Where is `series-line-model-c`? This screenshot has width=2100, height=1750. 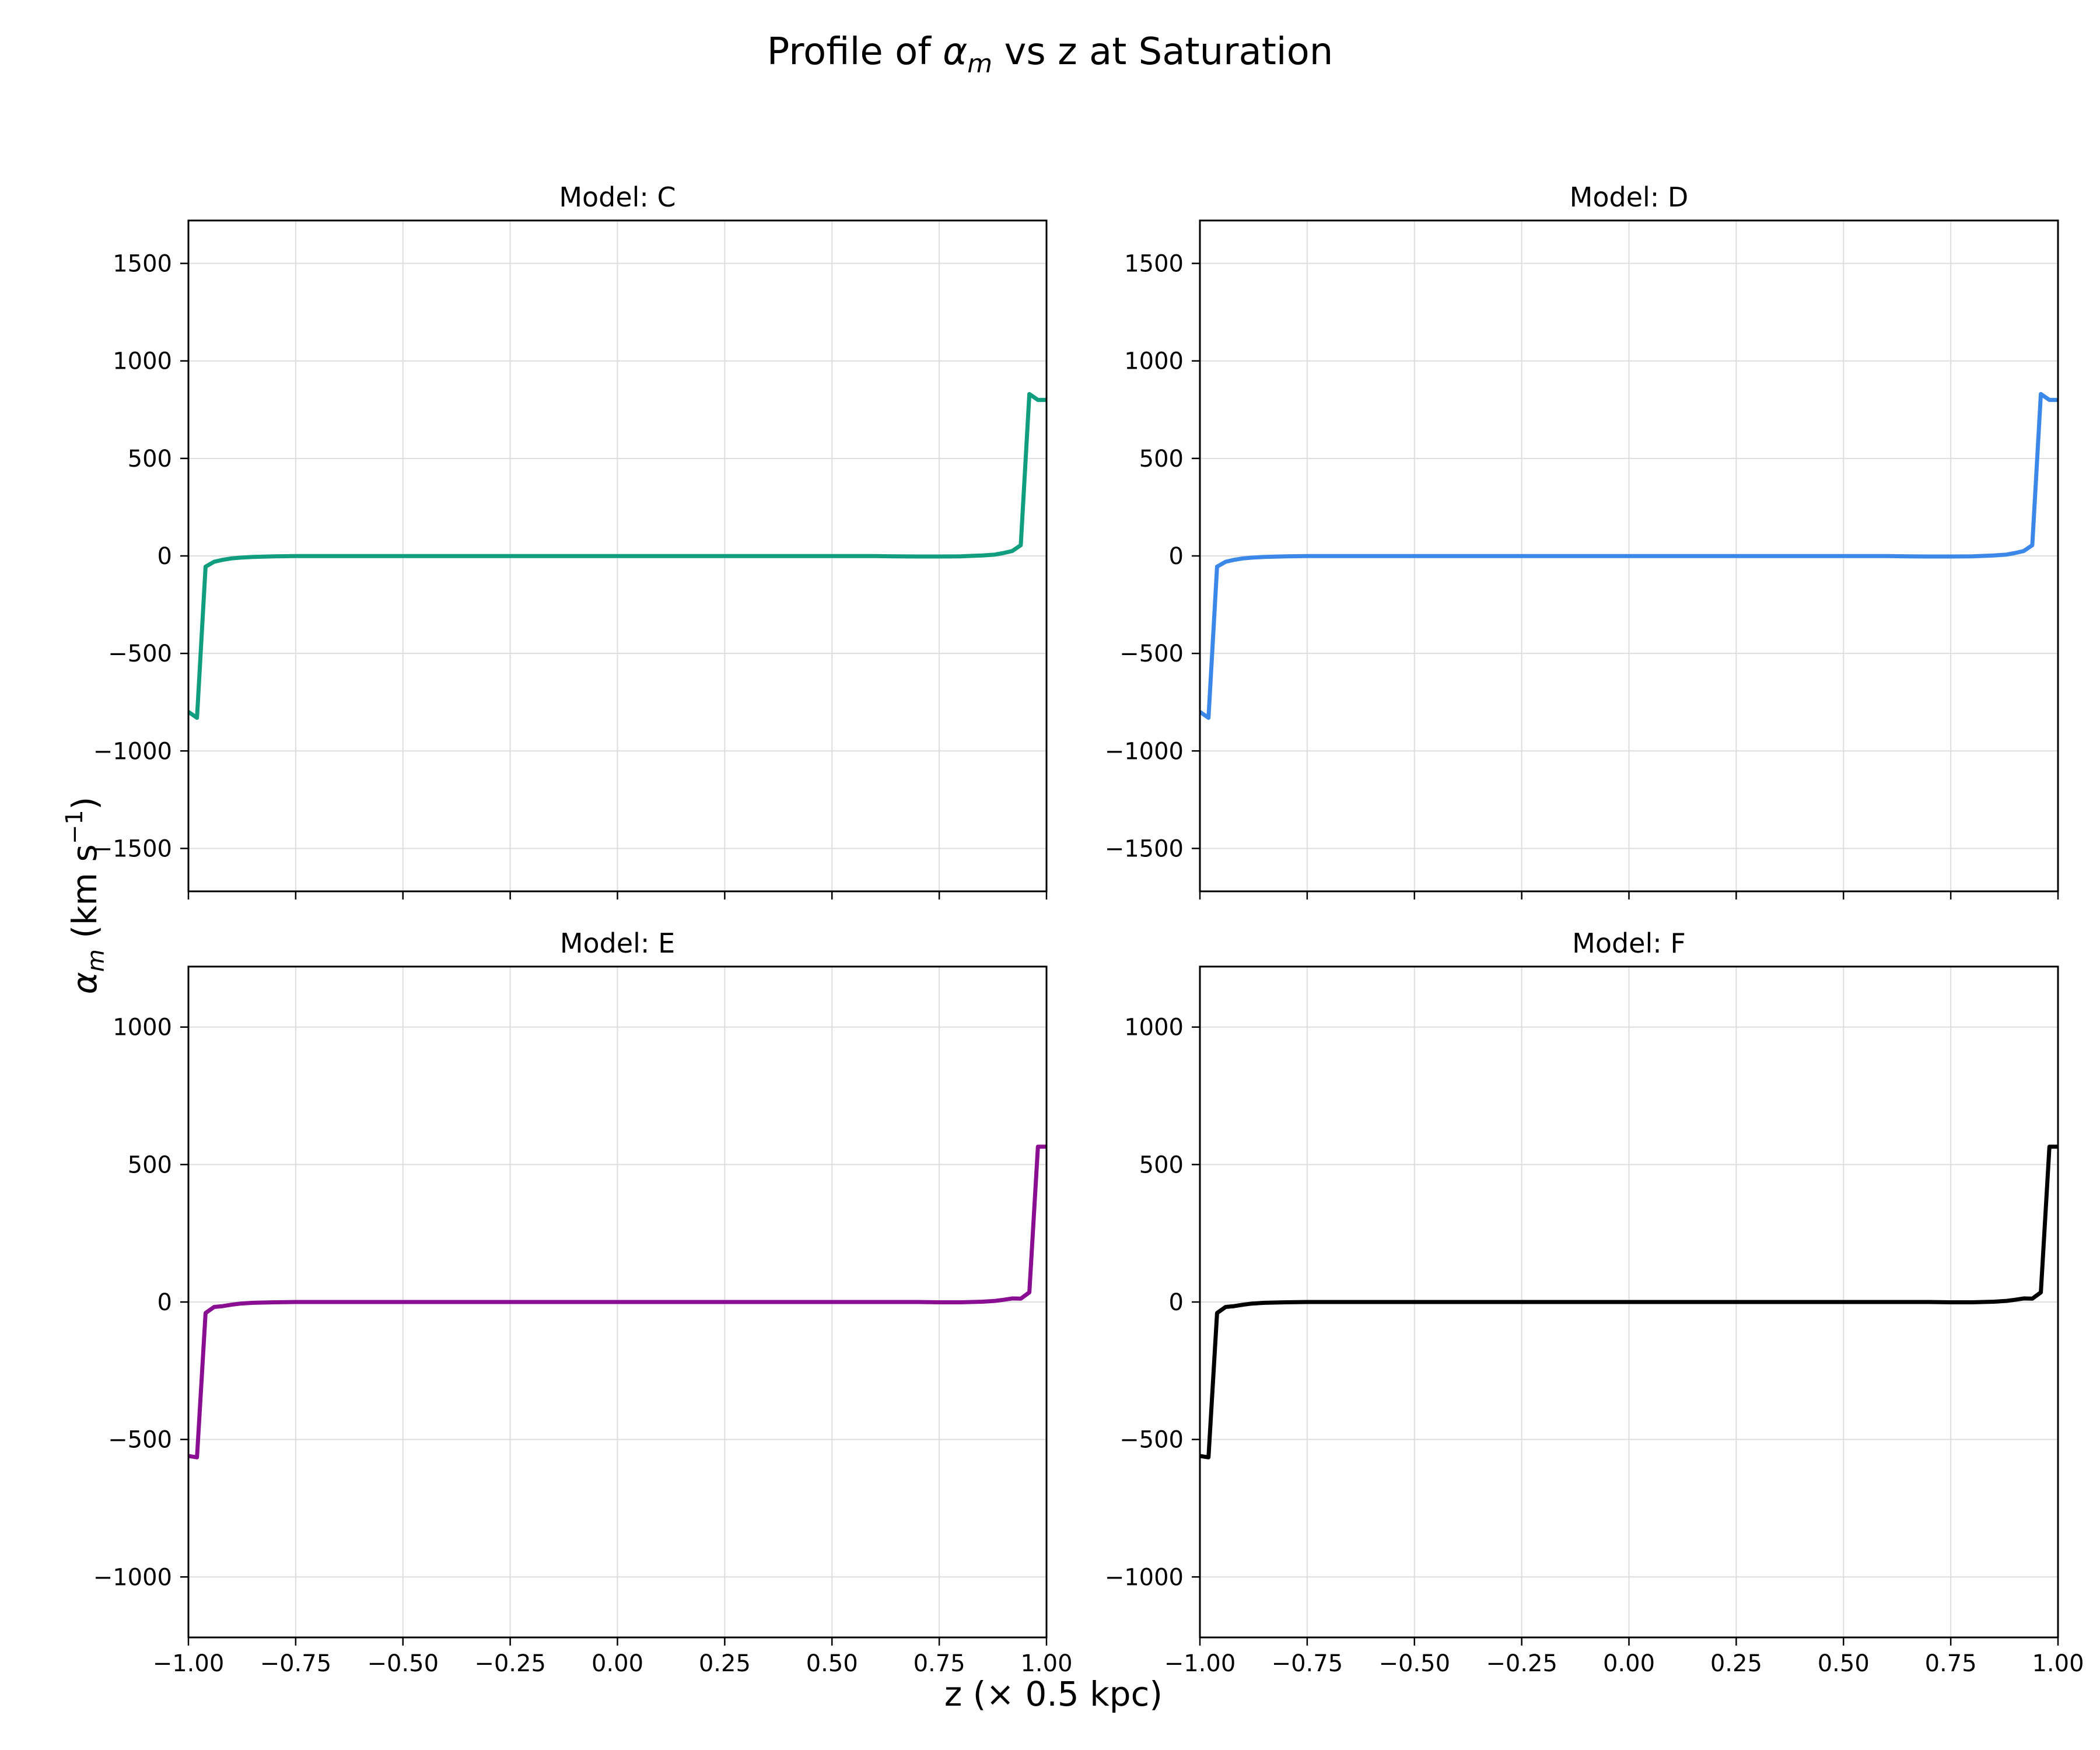
series-line-model-c is located at coordinates (617, 556).